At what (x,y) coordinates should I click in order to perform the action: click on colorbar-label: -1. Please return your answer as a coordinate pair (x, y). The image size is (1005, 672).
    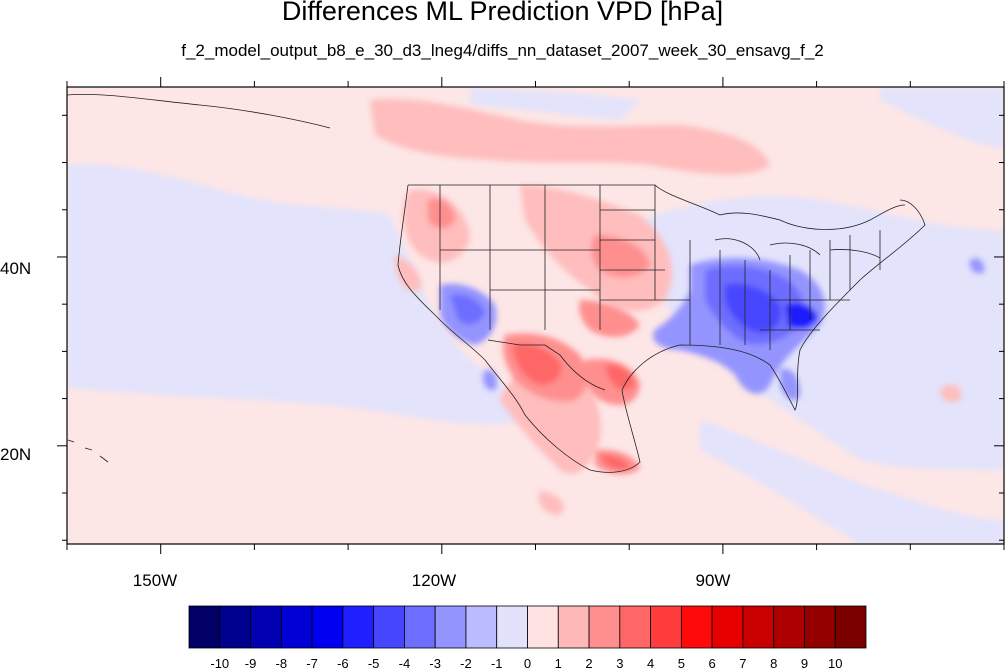
    Looking at the image, I should click on (497, 663).